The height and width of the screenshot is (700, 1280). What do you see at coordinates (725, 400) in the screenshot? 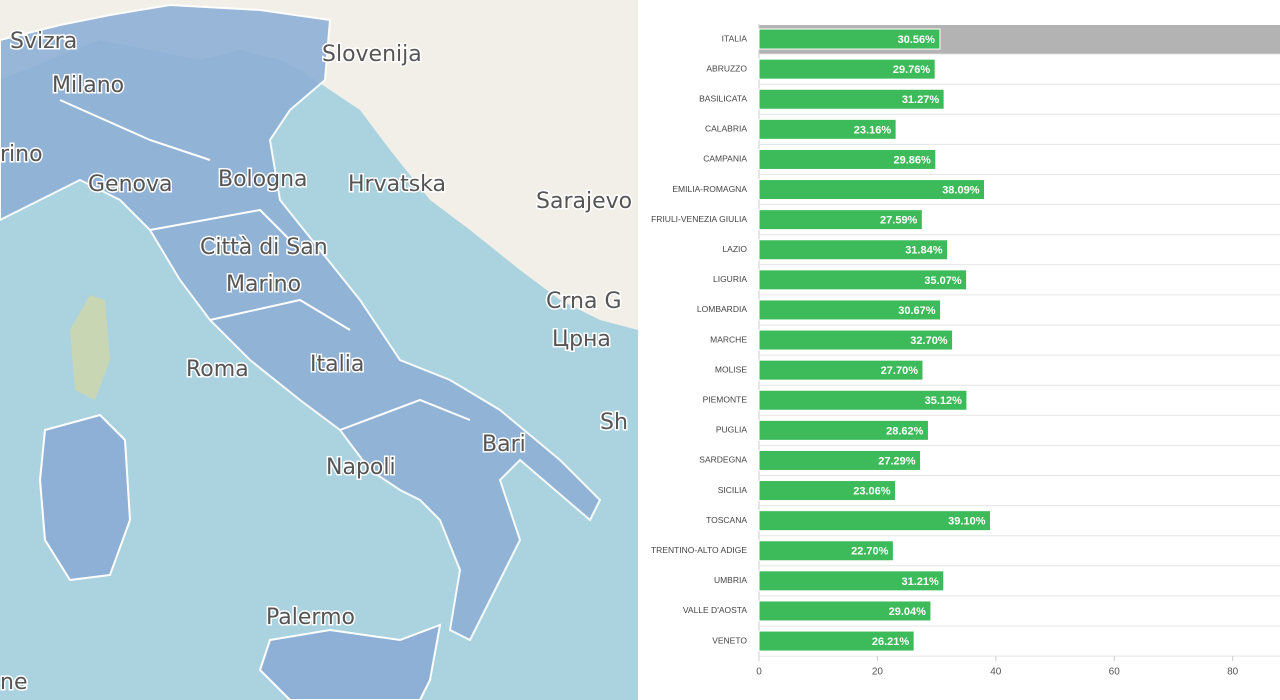
I see `category-label: PIEMONTE` at bounding box center [725, 400].